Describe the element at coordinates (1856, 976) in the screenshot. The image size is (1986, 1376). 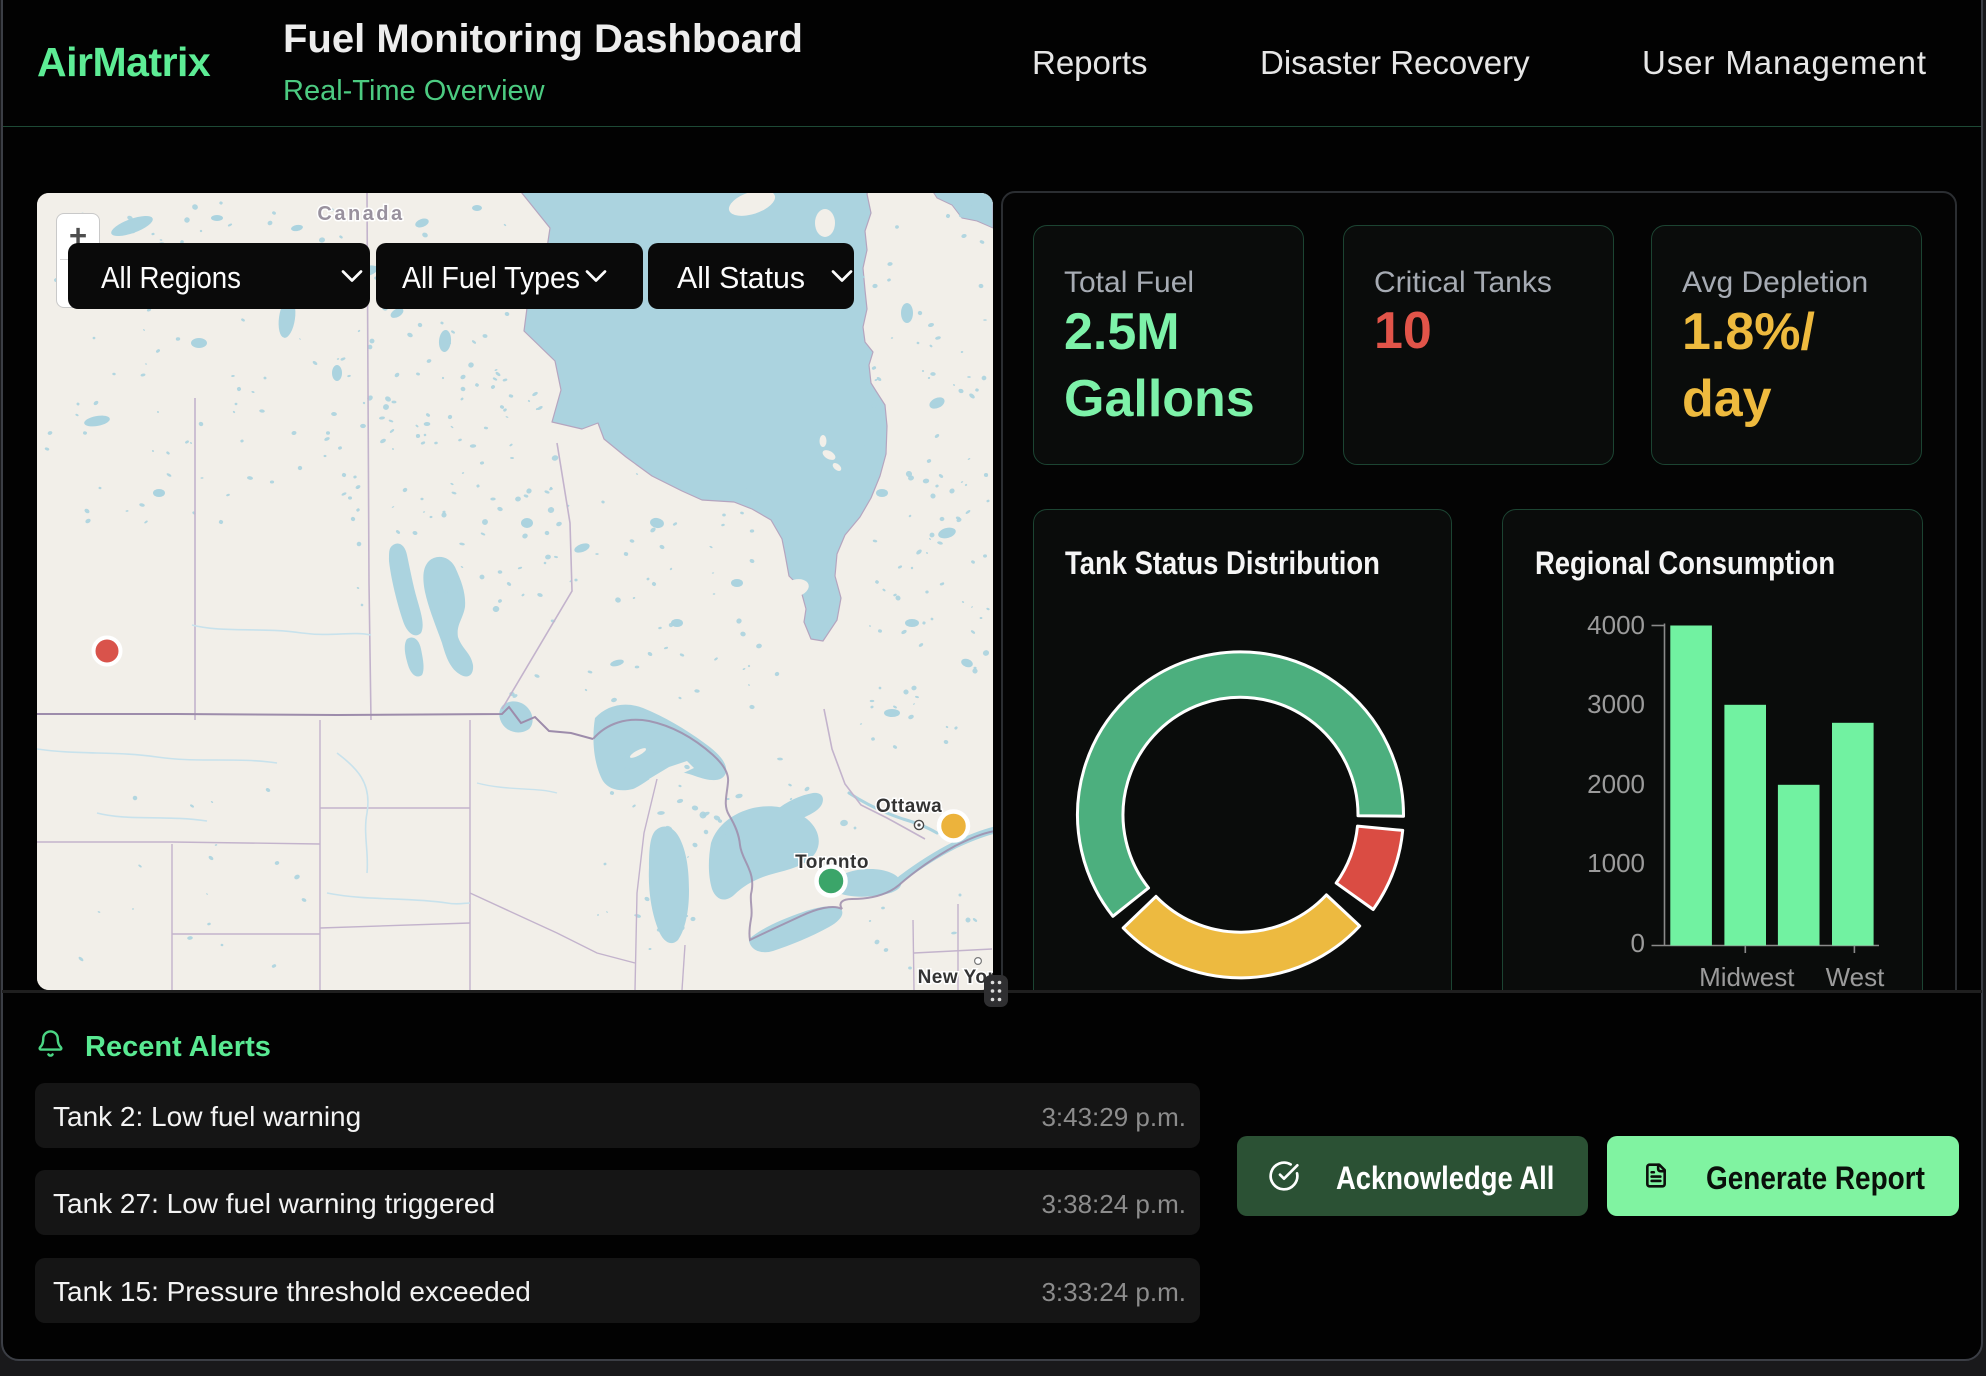
I see `svg-text: West` at that location.